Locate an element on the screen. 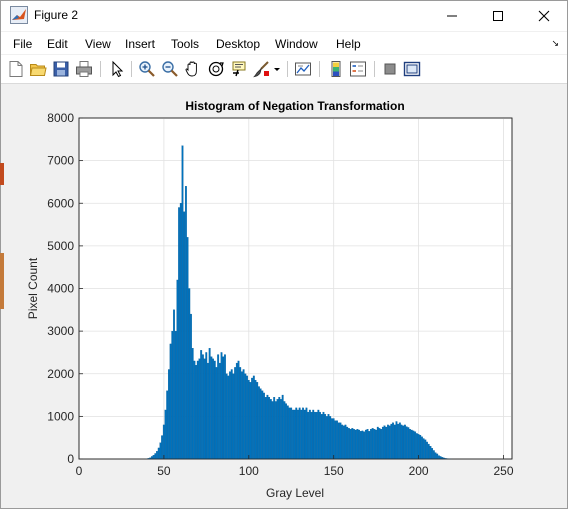  link-plot-icon is located at coordinates (303, 69).